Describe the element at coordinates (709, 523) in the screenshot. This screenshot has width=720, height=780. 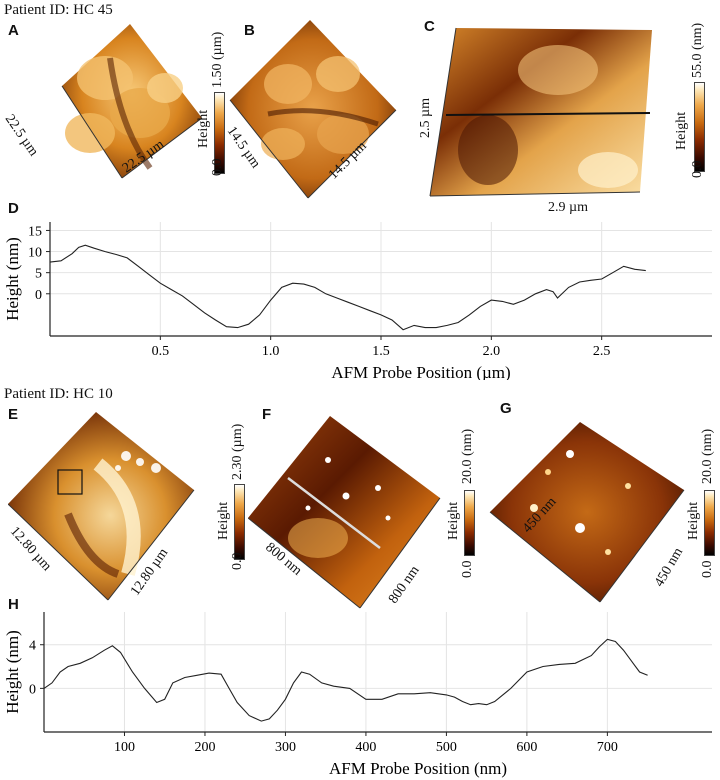
I see `colorbar-g` at that location.